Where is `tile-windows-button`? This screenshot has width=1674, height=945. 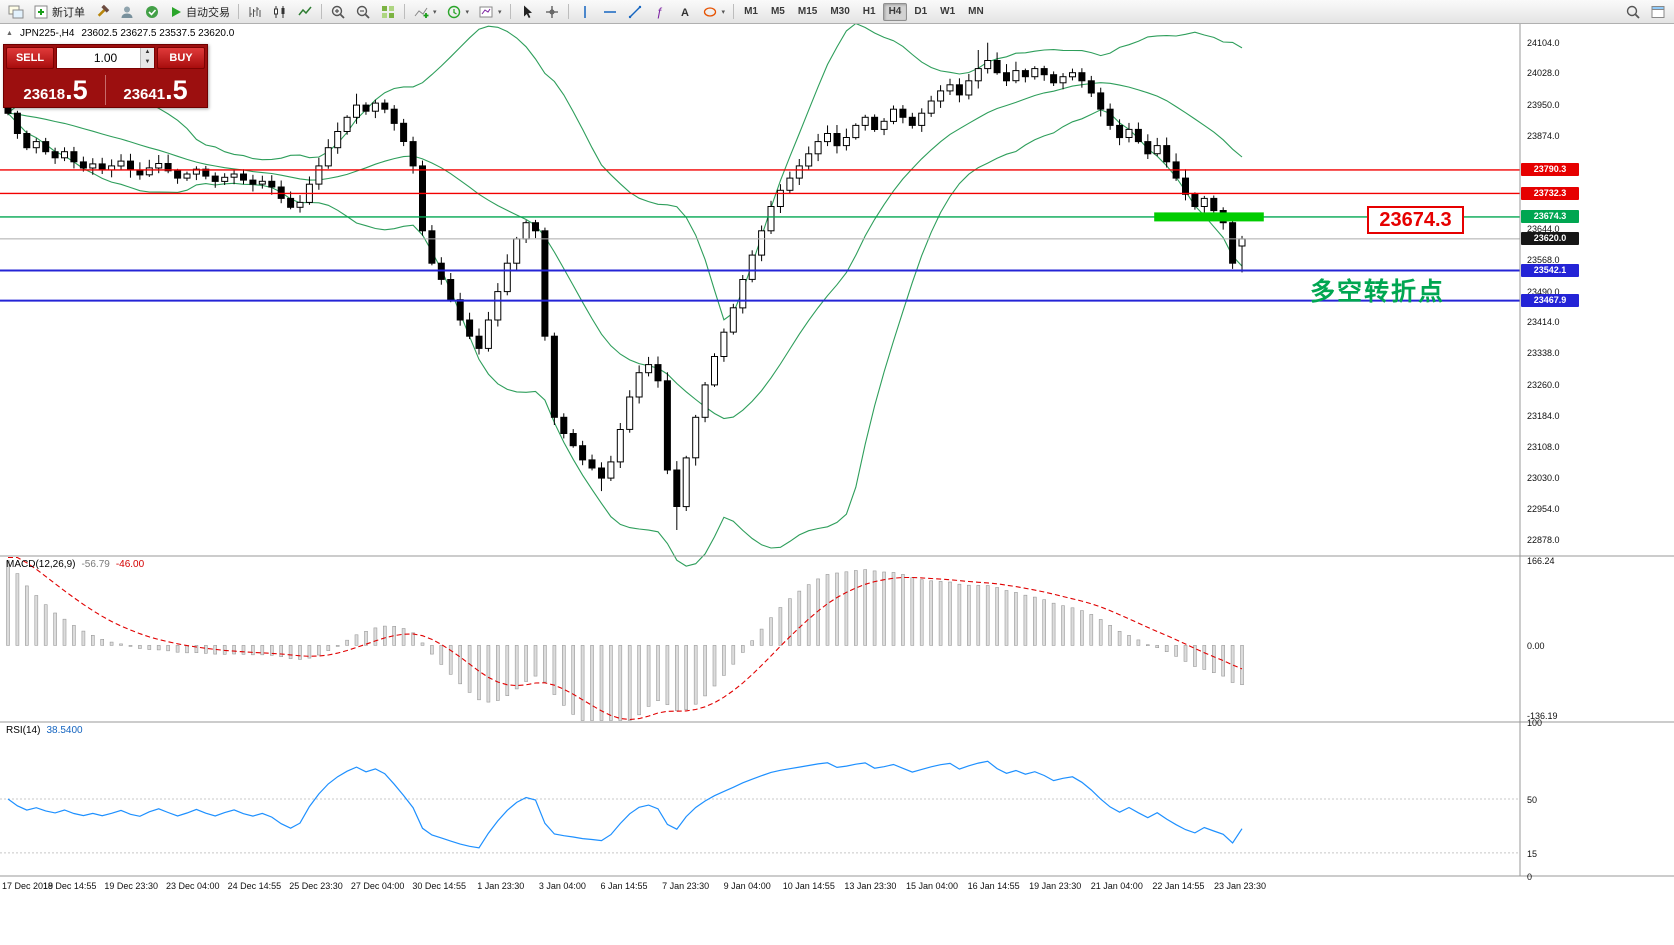
tile-windows-button is located at coordinates (388, 12).